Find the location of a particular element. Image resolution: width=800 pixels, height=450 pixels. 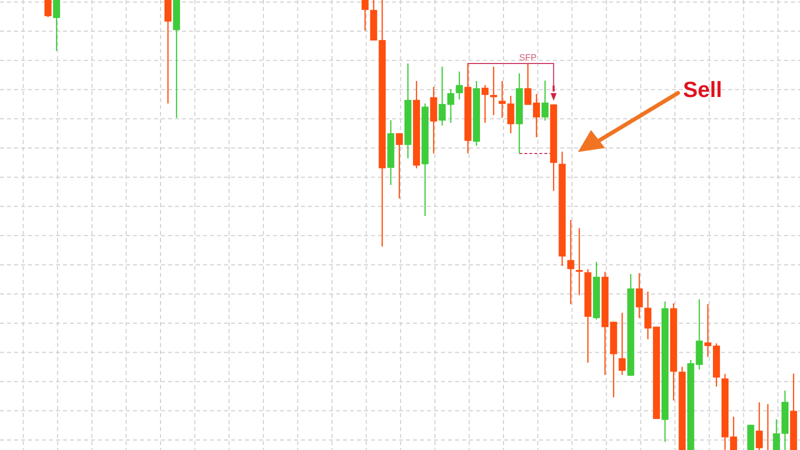

annotation: SFP is located at coordinates (528, 57).